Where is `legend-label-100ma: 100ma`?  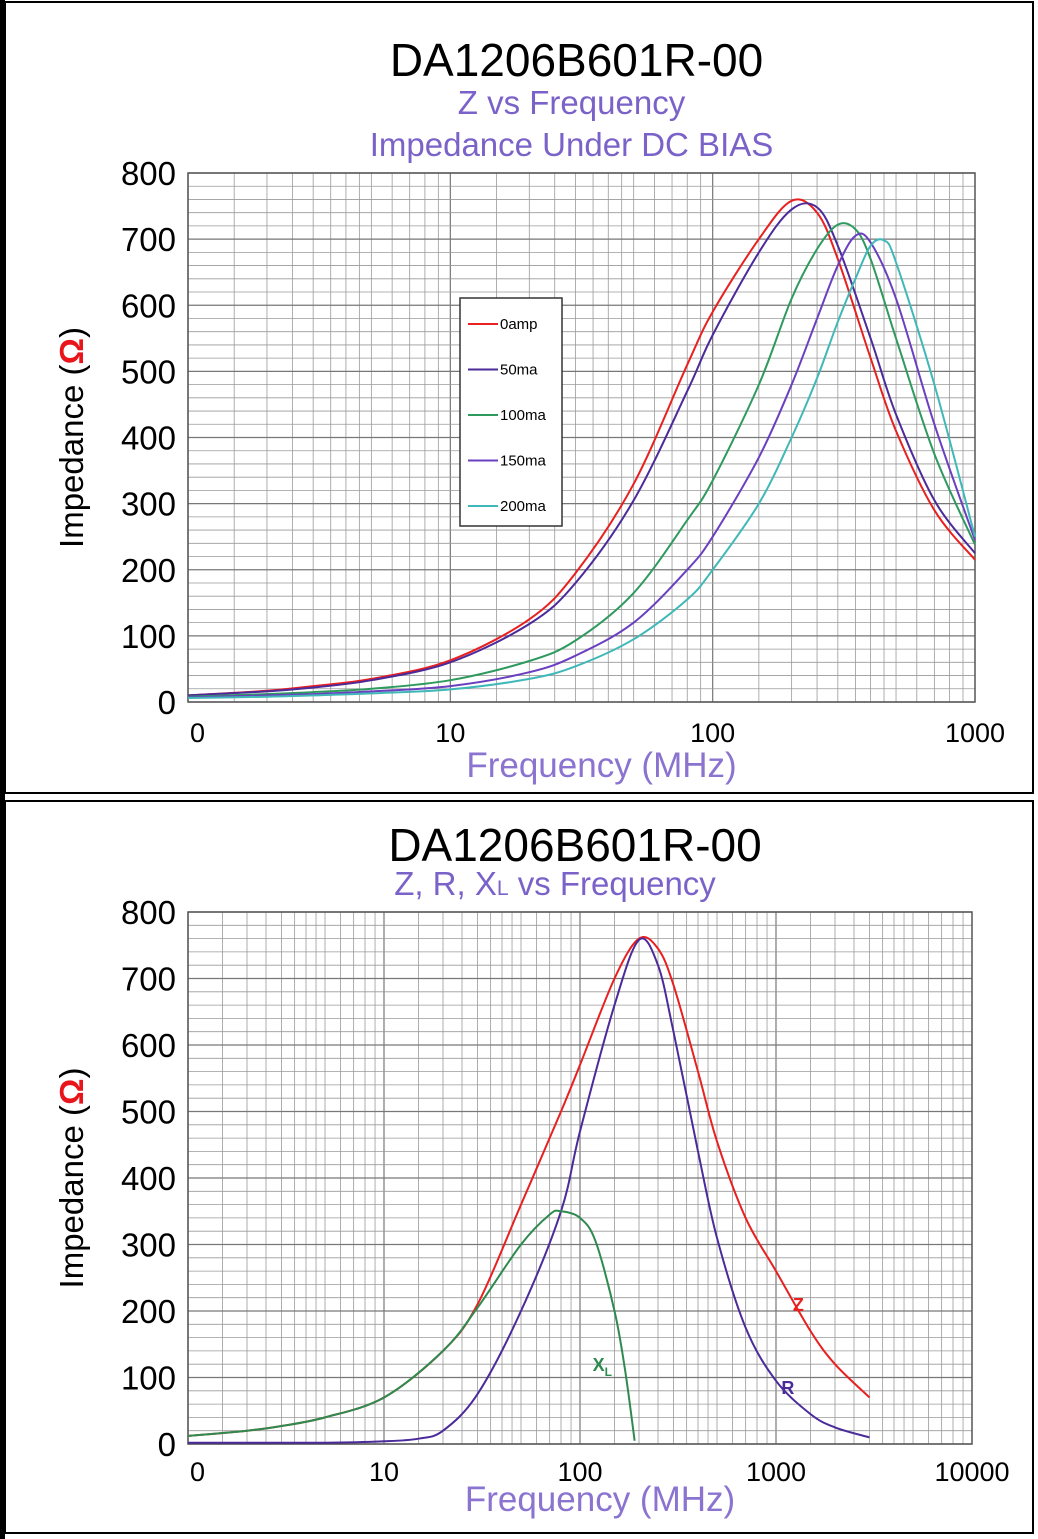
legend-label-100ma: 100ma is located at coordinates (523, 415).